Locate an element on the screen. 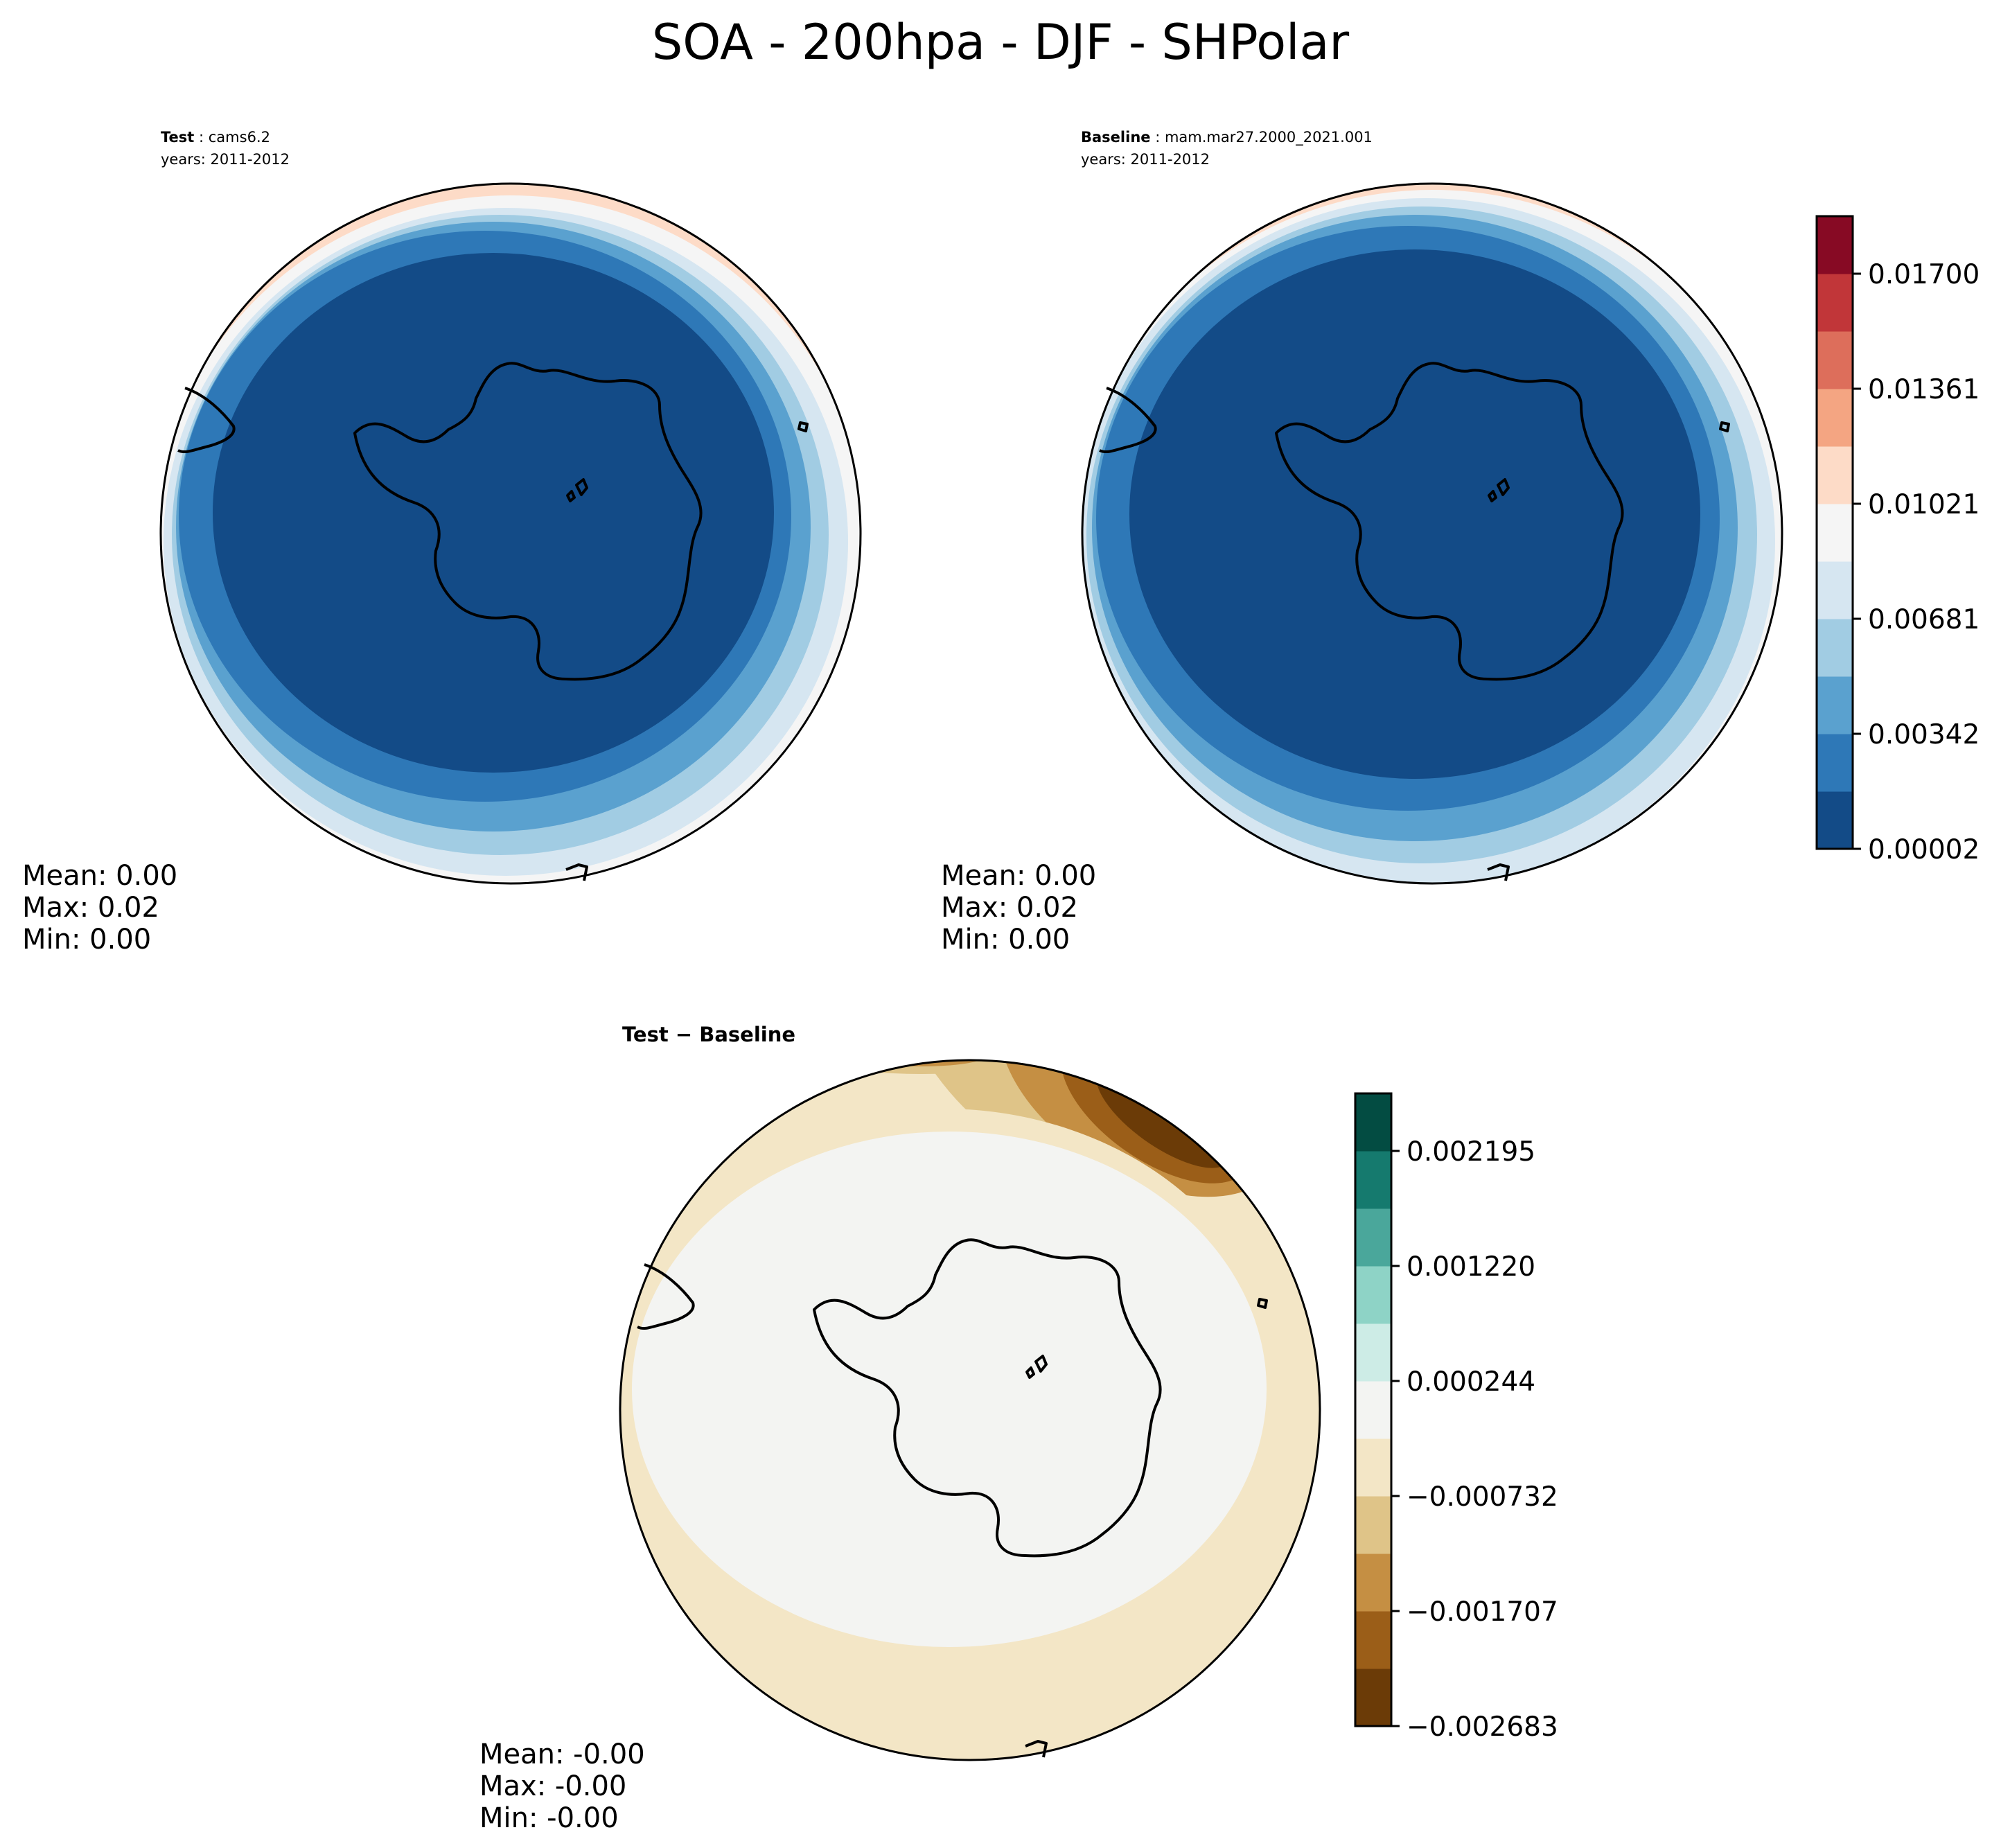 The image size is (2001, 1848). colorbar-main-tick-label: 0.01021 is located at coordinates (1924, 504).